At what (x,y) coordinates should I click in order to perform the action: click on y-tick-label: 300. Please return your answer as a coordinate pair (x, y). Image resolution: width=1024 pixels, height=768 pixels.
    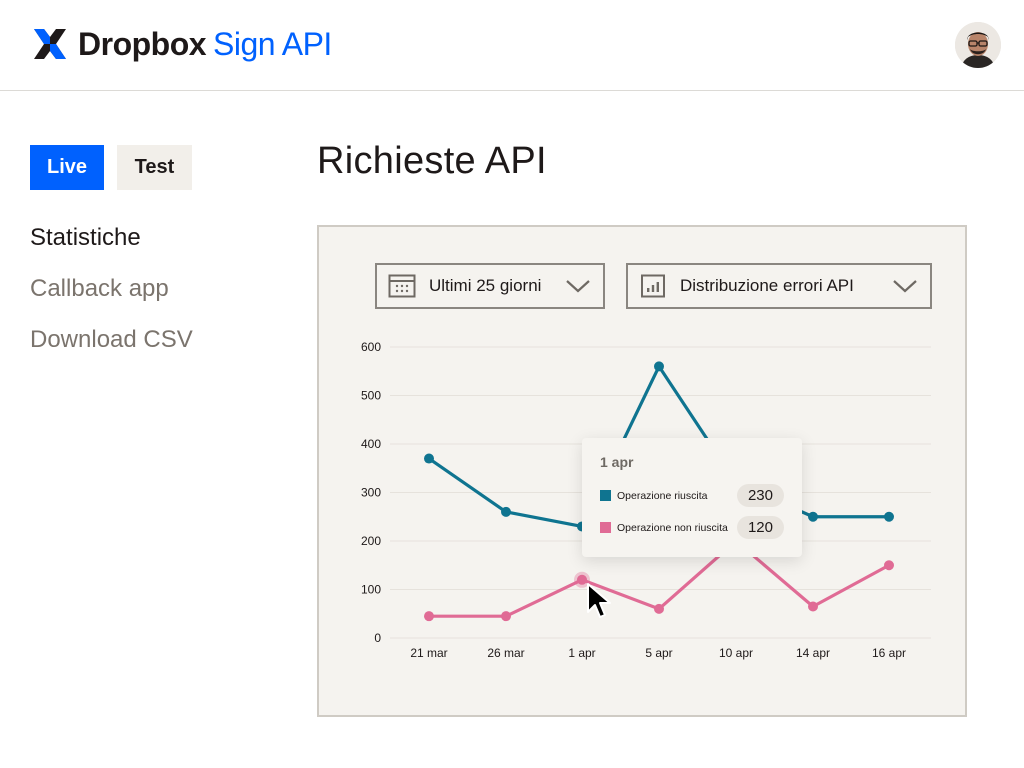
    Looking at the image, I should click on (371, 493).